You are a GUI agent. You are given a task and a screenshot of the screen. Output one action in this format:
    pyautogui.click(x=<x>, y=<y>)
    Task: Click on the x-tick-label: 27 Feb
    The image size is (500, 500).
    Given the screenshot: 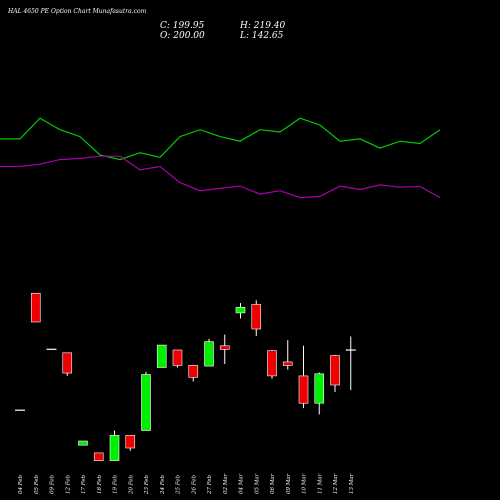 What is the action you would take?
    pyautogui.click(x=210, y=484)
    